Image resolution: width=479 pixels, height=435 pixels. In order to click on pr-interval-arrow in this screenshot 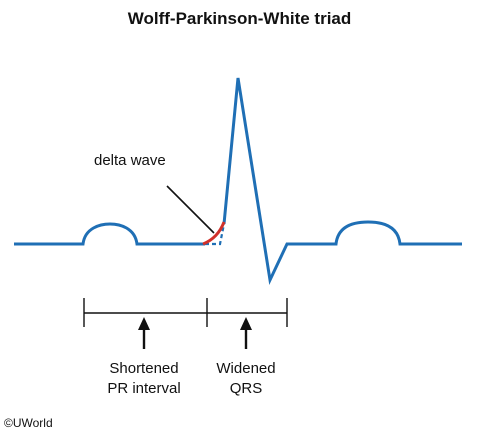, I will do `click(144, 333)`.